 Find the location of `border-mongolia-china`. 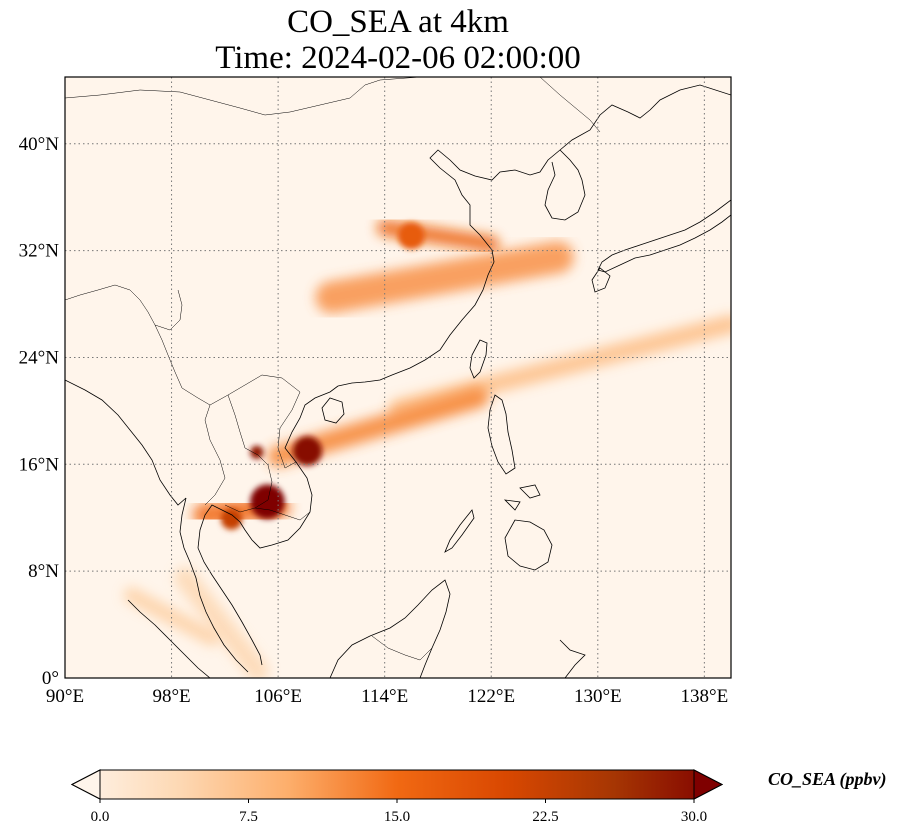

border-mongolia-china is located at coordinates (215, 100).